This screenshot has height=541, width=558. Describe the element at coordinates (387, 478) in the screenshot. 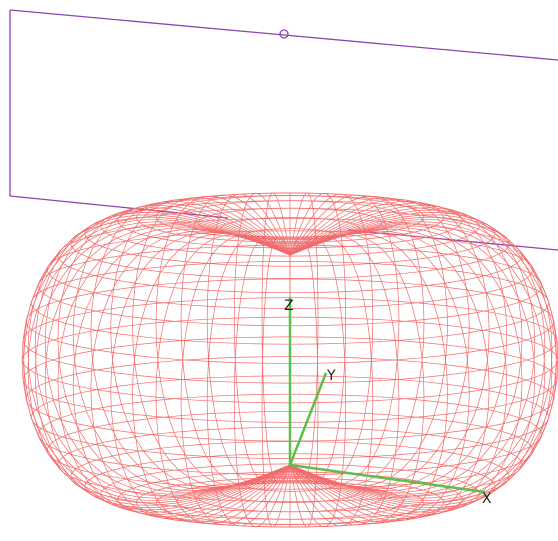

I see `x-axis` at that location.